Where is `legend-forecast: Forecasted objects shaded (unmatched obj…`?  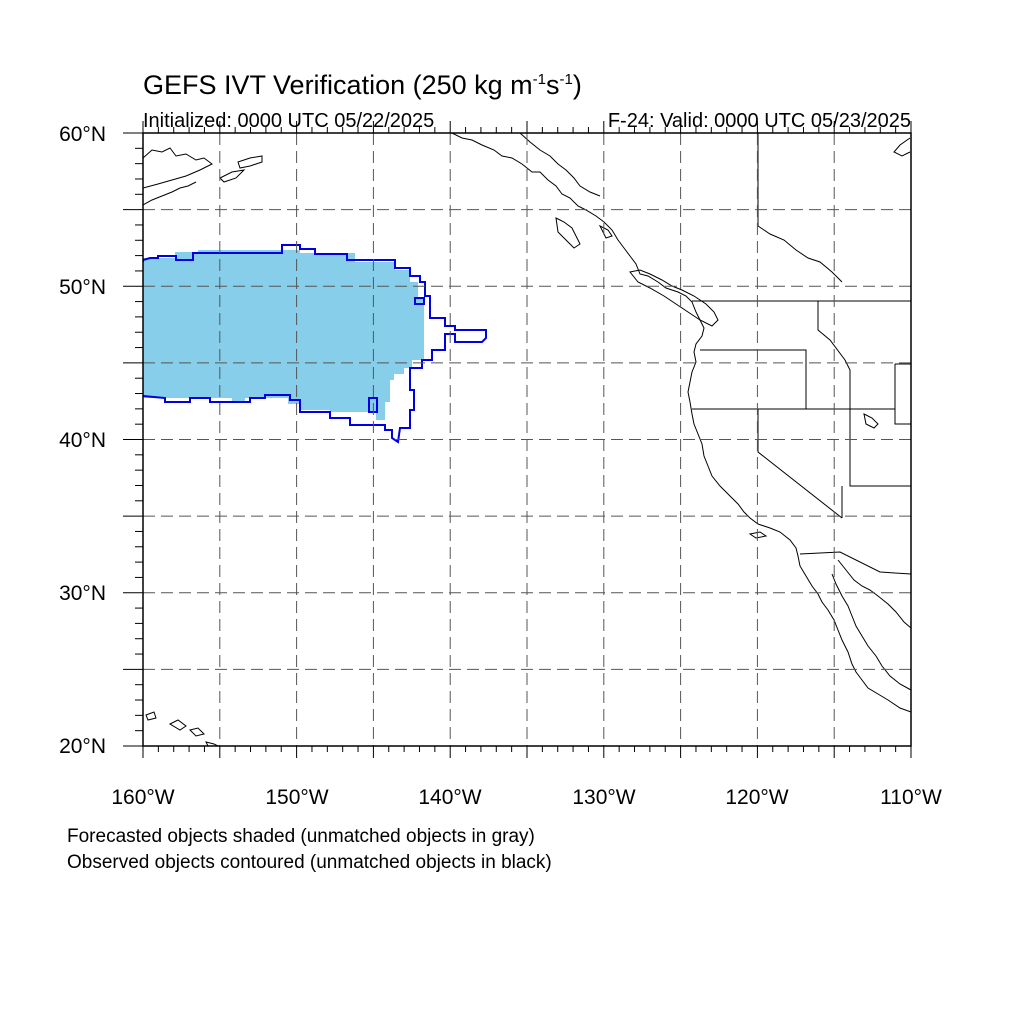 legend-forecast: Forecasted objects shaded (unmatched obj… is located at coordinates (301, 836).